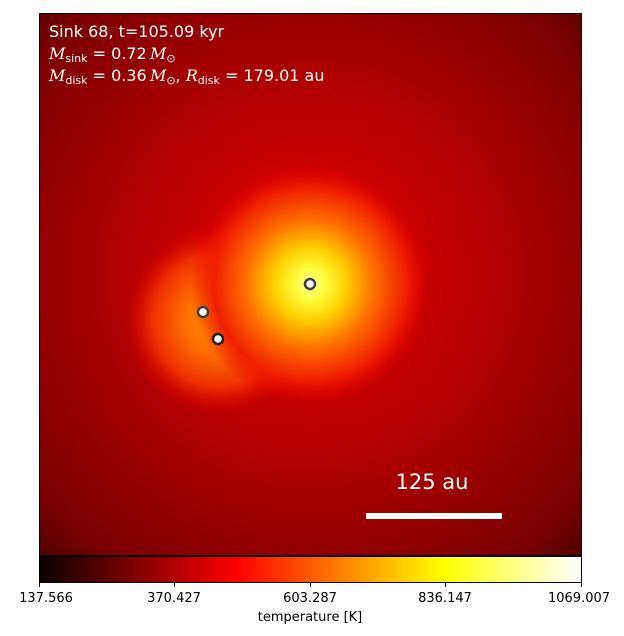 This screenshot has height=636, width=624. I want to click on sink-title: Sink 68, t=105.09 kyr, so click(137, 31).